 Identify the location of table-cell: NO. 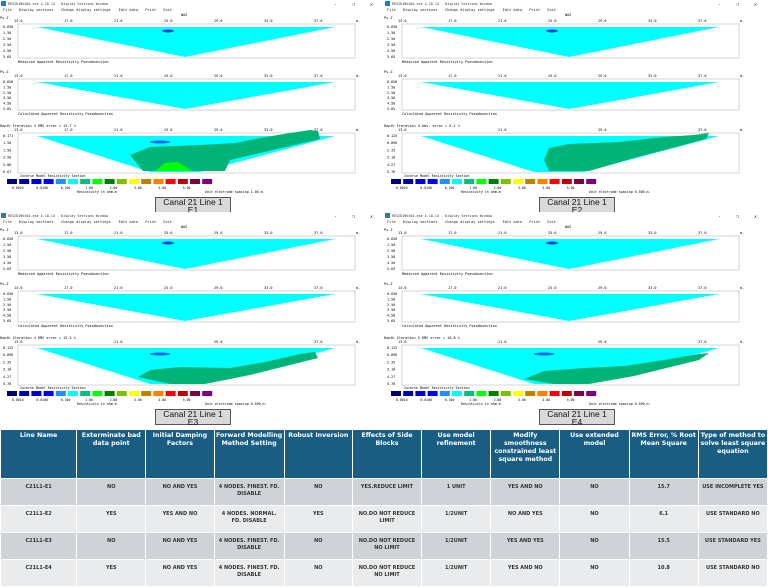
(318, 492).